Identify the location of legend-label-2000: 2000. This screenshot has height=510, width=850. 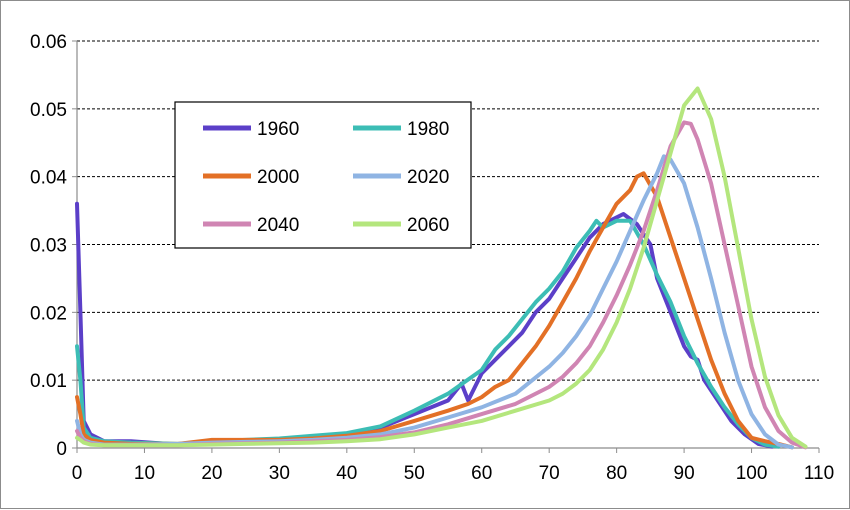
(278, 177).